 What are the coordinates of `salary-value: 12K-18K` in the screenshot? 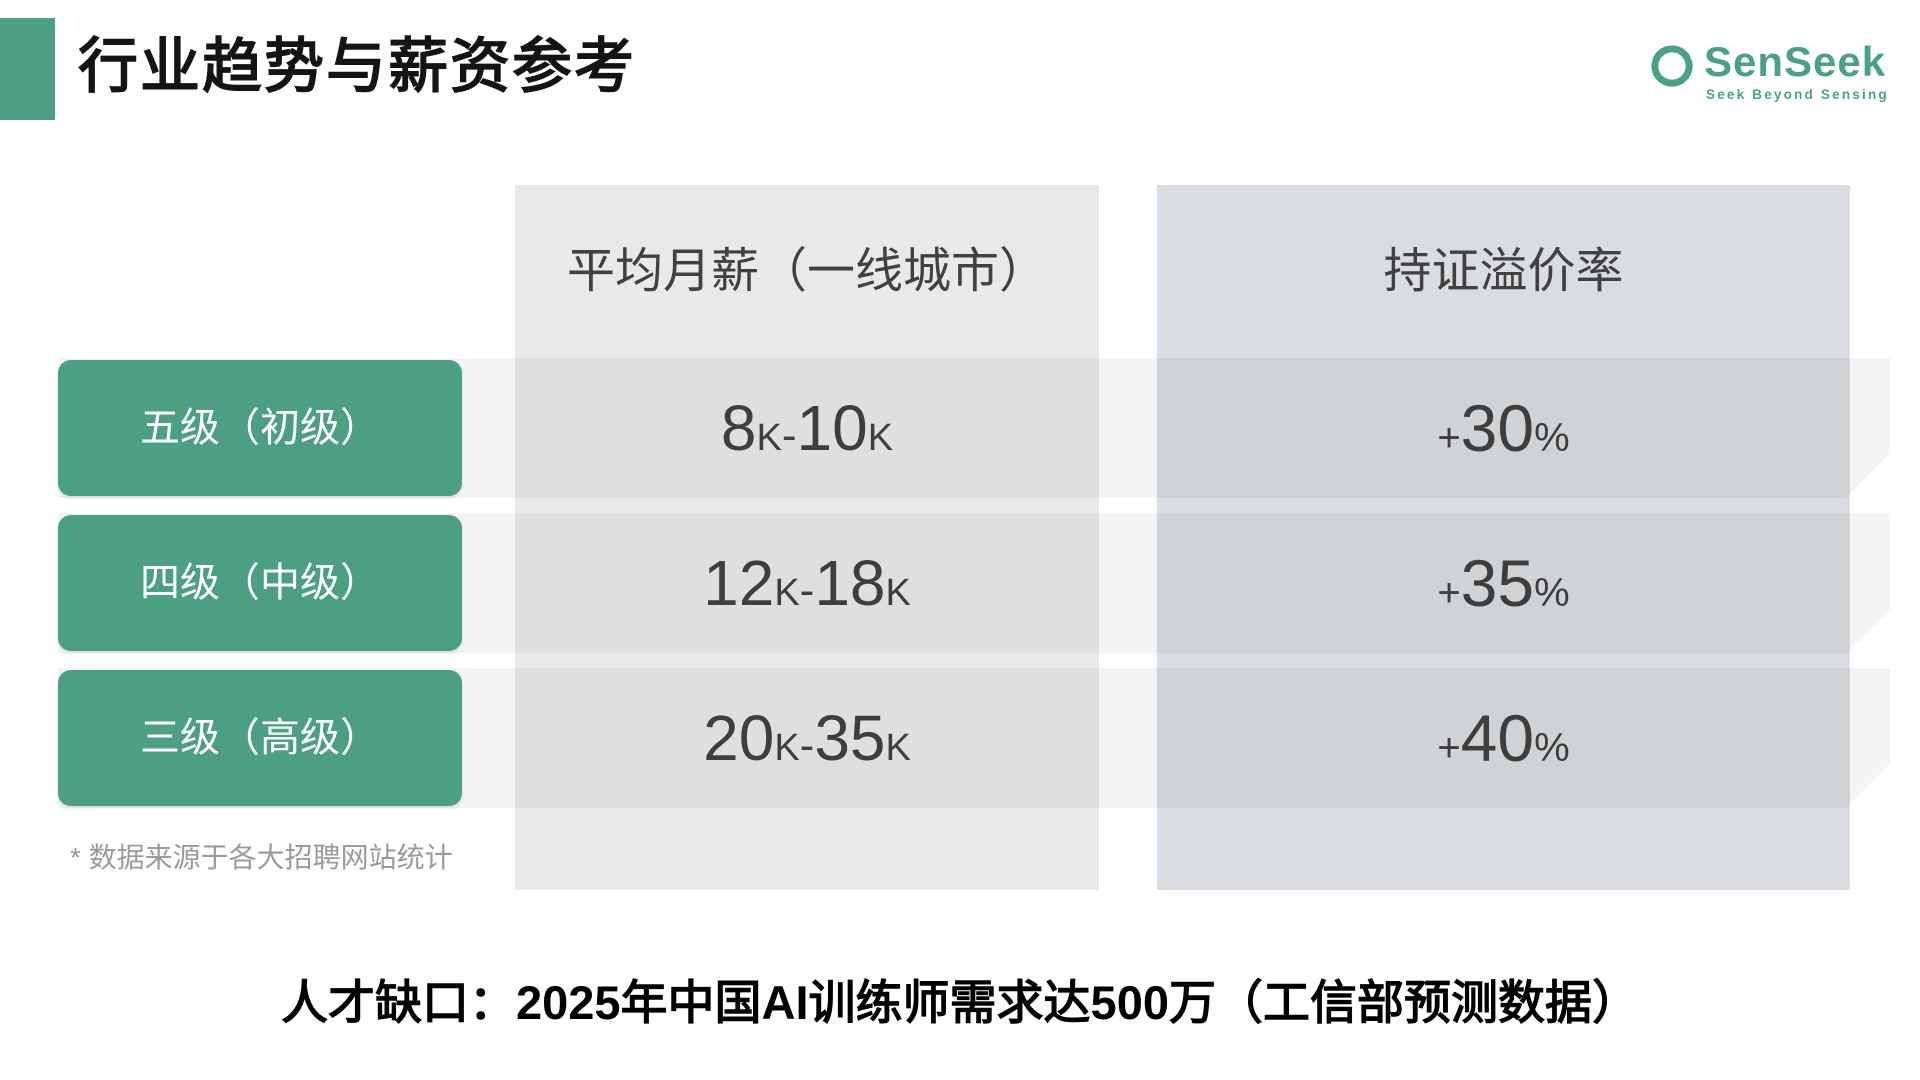 It's located at (807, 583).